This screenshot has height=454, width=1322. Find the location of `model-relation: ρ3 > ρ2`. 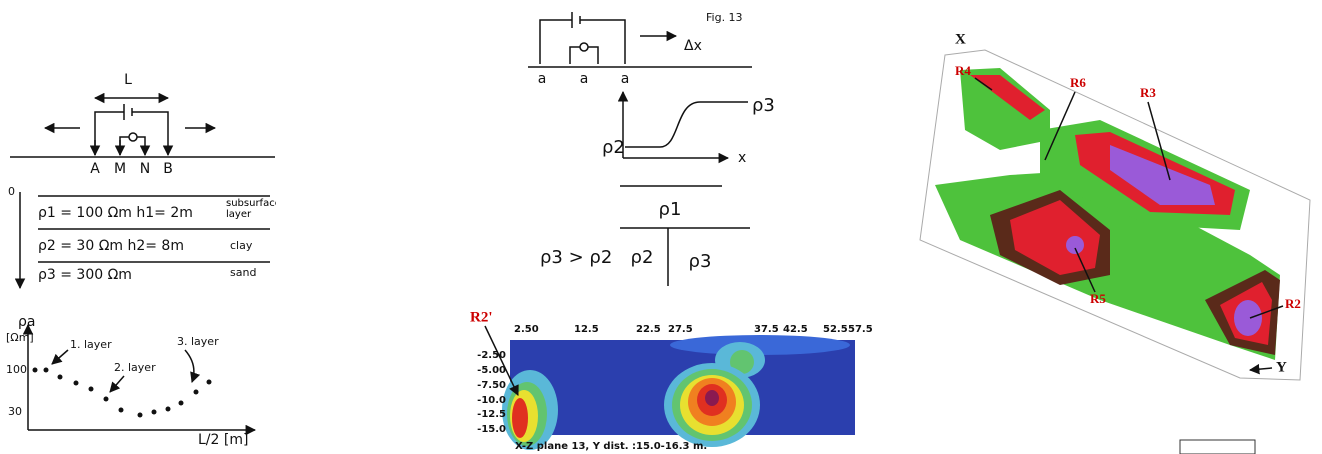

model-relation: ρ3 > ρ2 is located at coordinates (576, 257).